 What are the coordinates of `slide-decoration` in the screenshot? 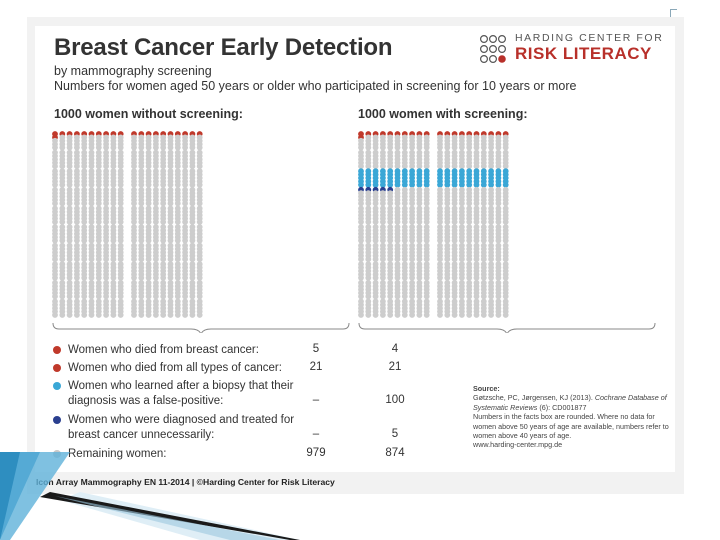 It's located at (150, 496).